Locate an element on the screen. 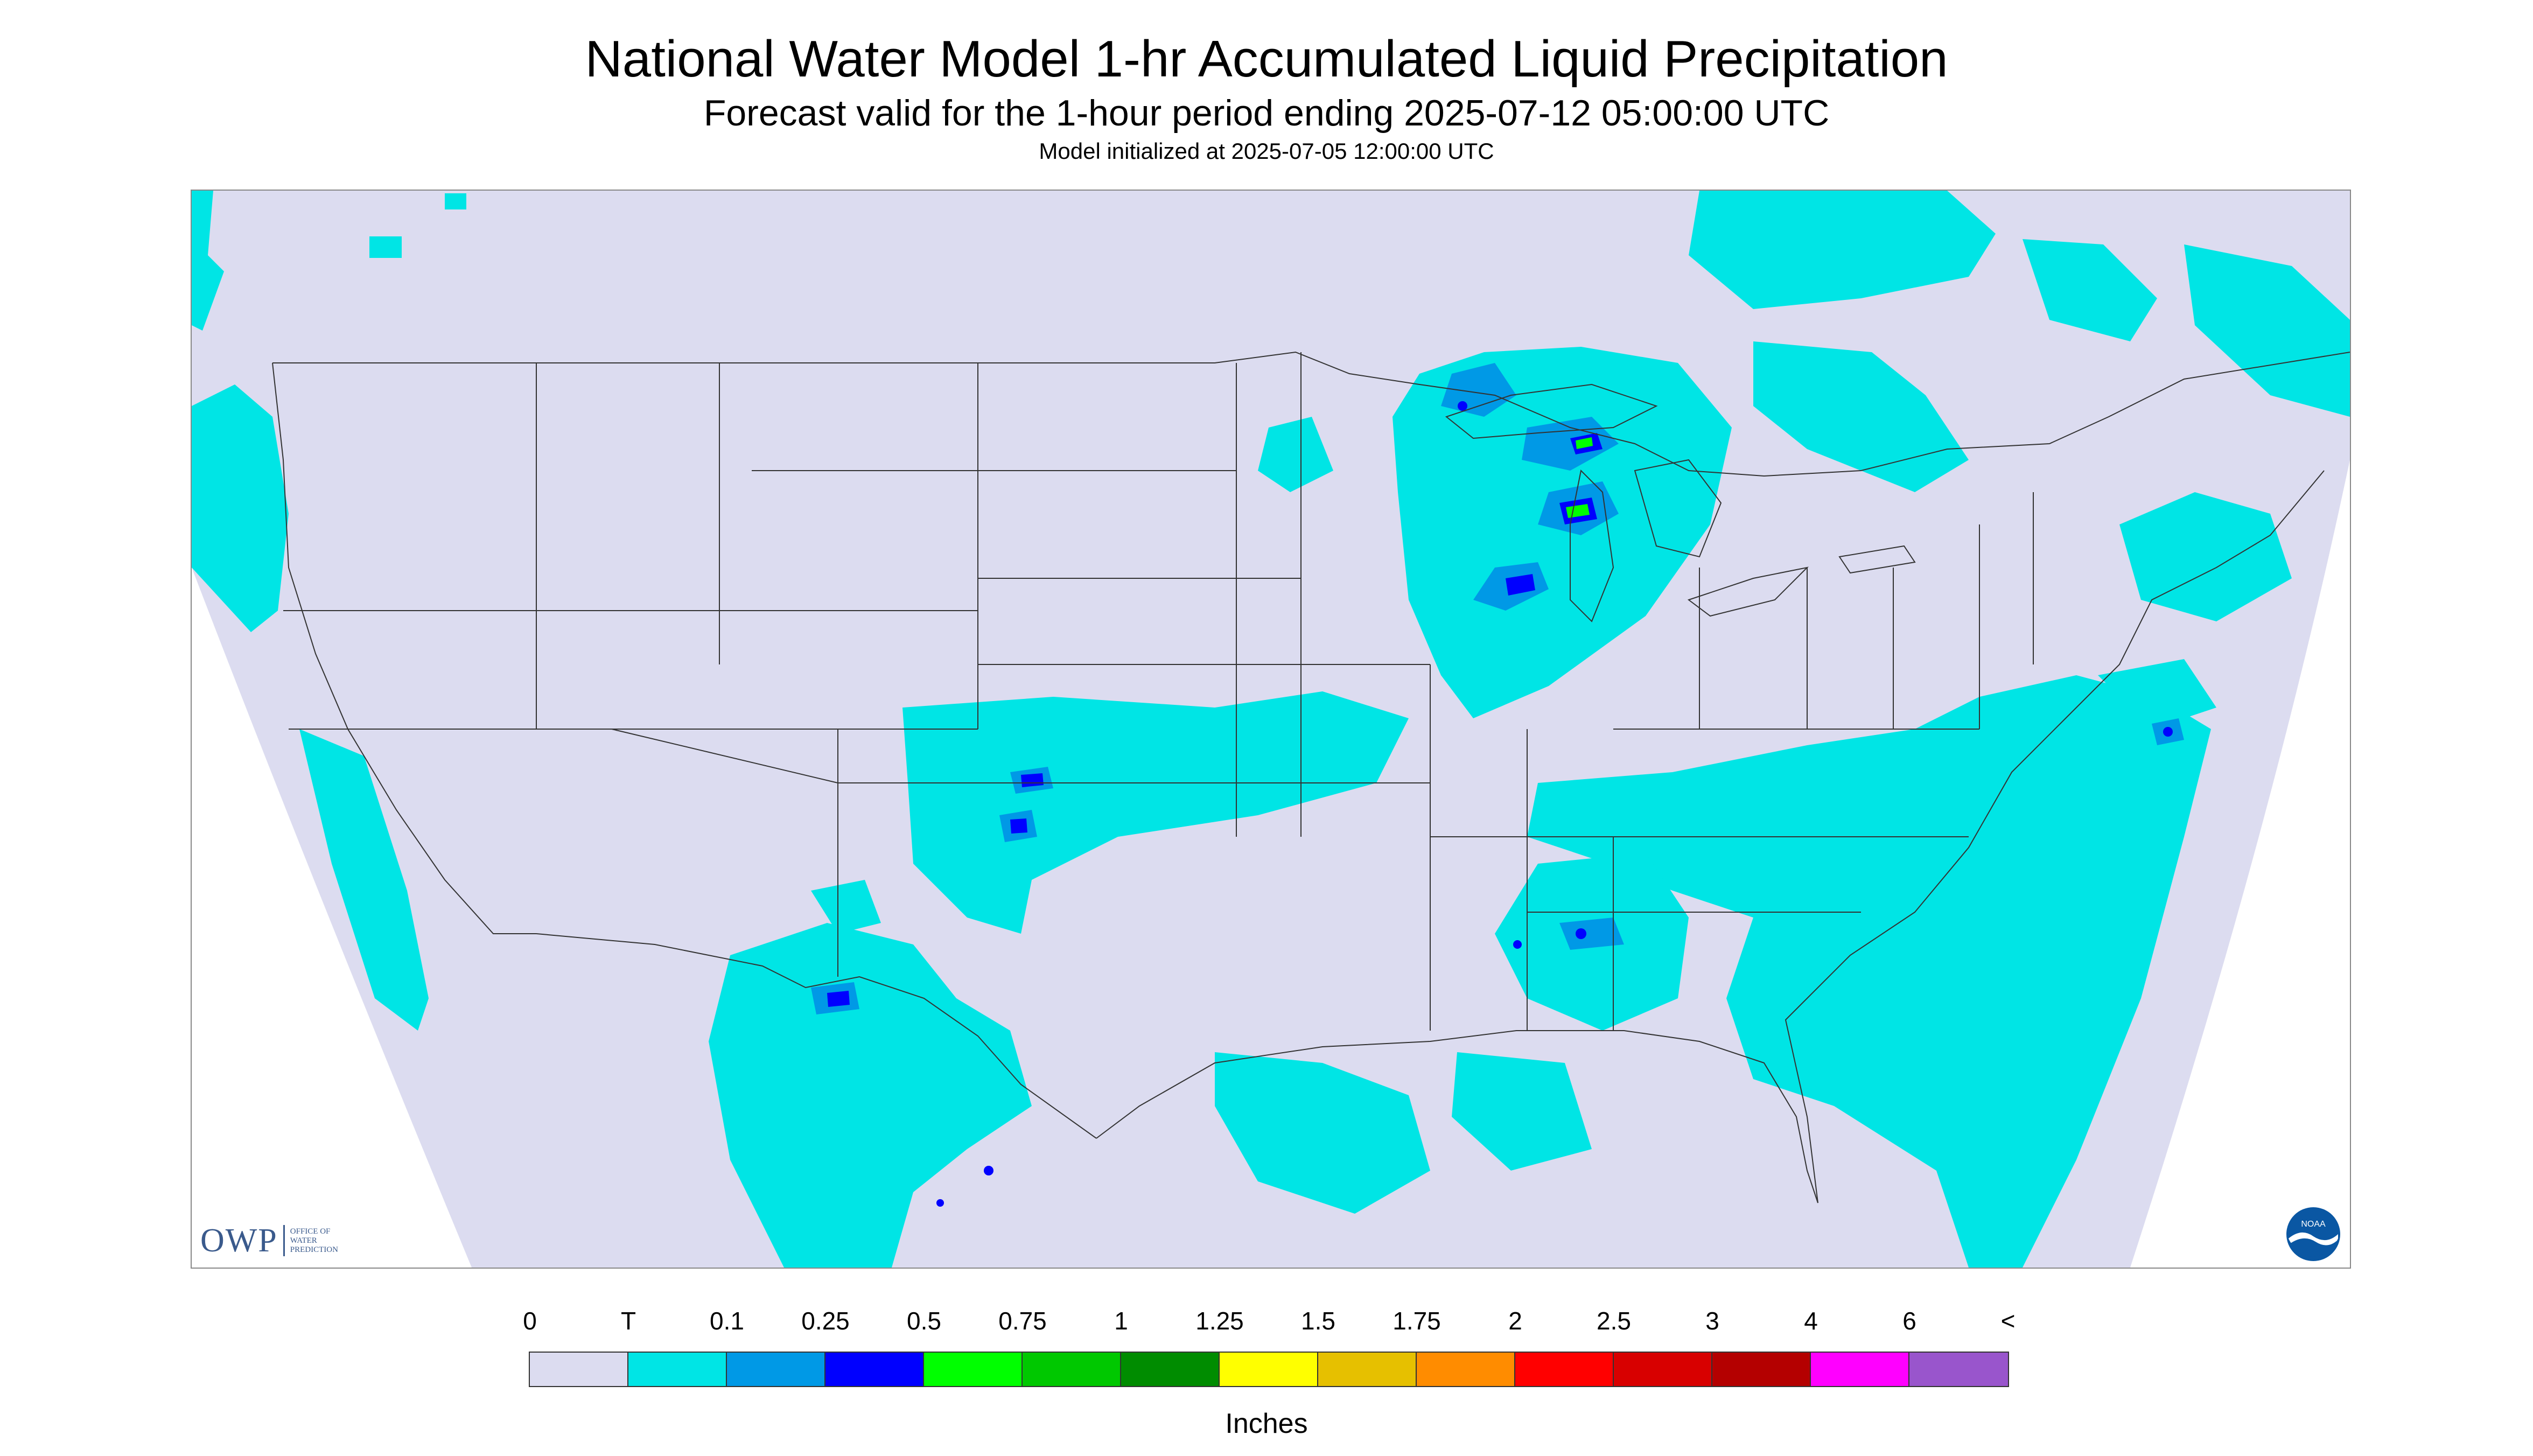  us-mexico-border is located at coordinates (816, 1036).